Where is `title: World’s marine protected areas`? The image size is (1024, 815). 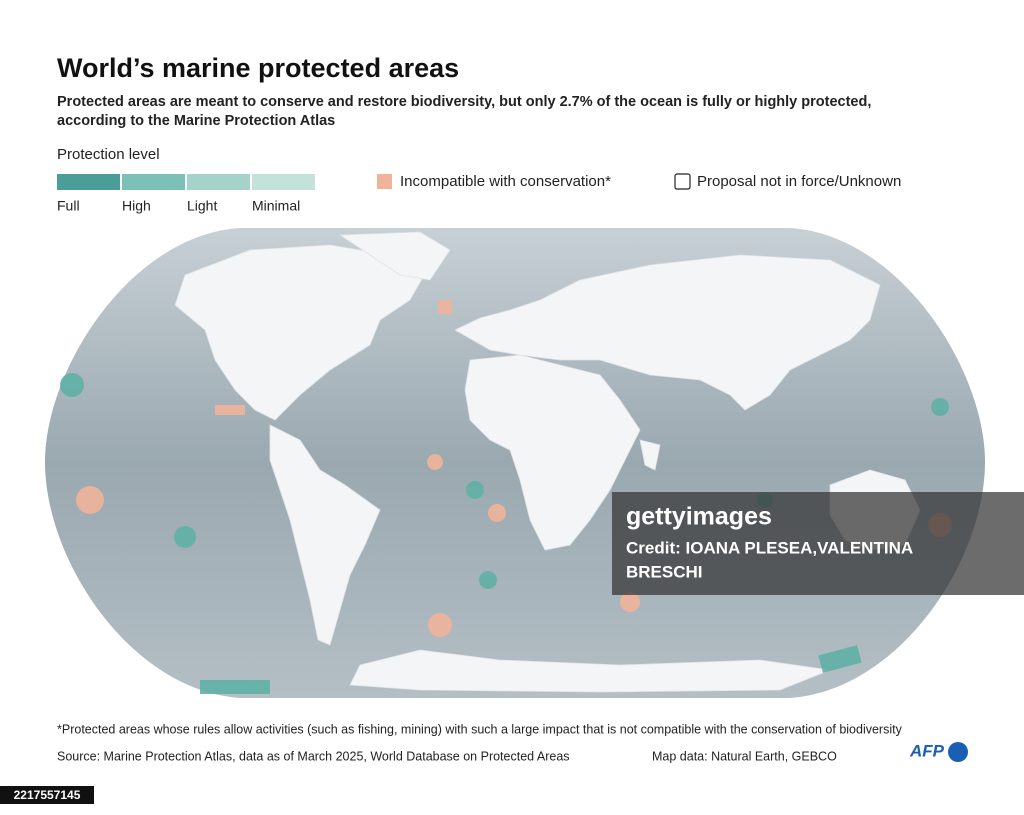
title: World’s marine protected areas is located at coordinates (258, 68).